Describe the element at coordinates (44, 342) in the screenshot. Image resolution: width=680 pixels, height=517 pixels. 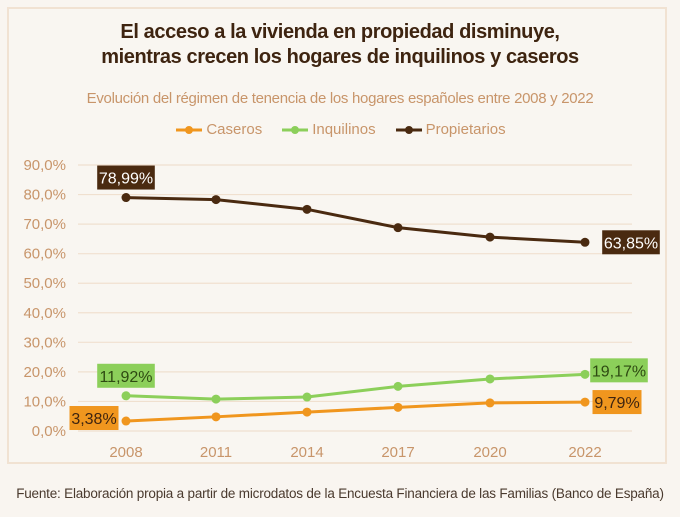
I see `y-tick-label: 30,0%` at that location.